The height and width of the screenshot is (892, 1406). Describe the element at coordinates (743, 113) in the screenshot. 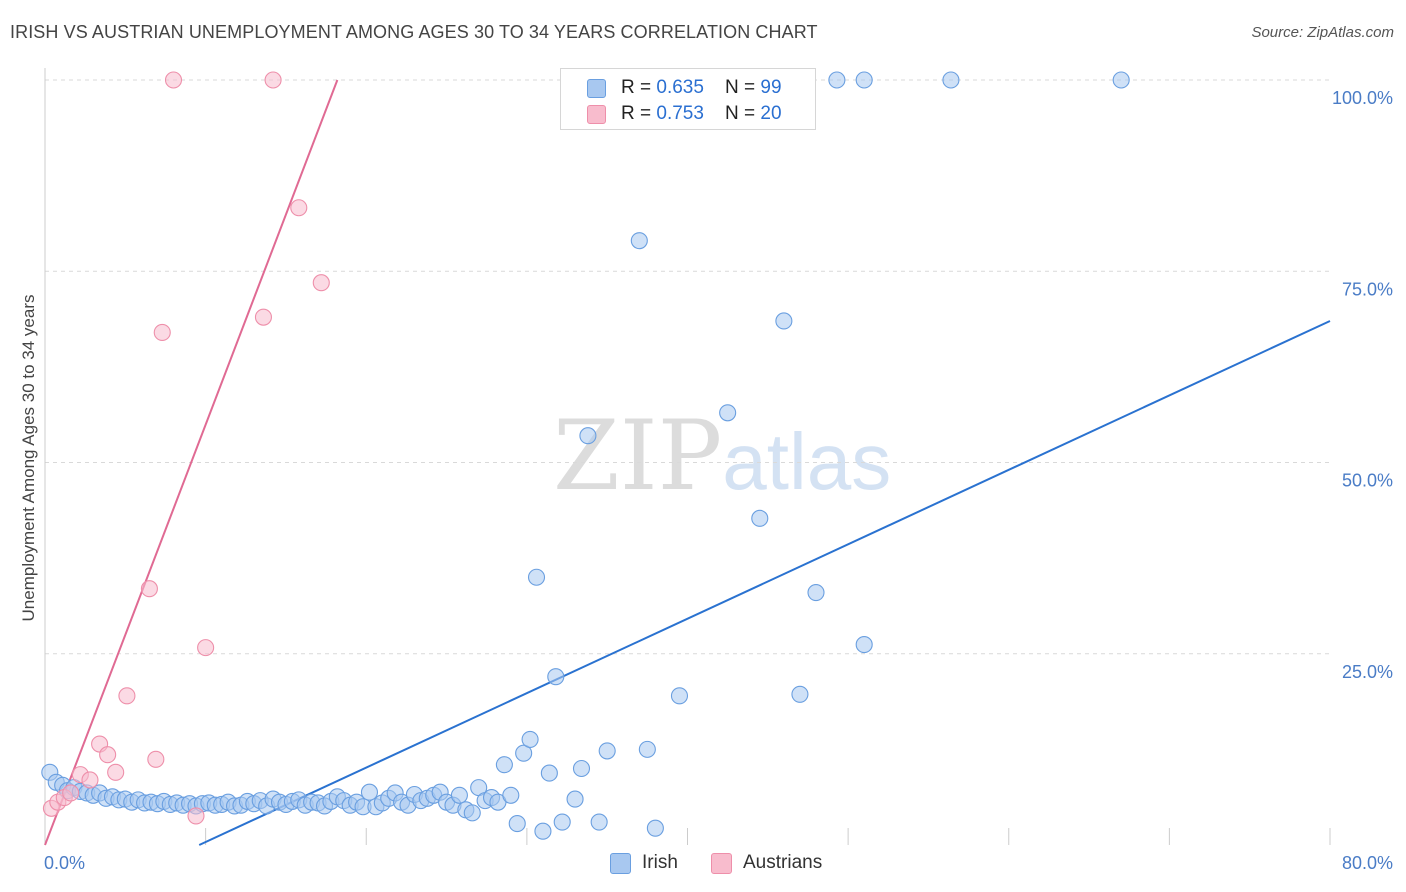

I see `austrians-n-label: N =` at that location.